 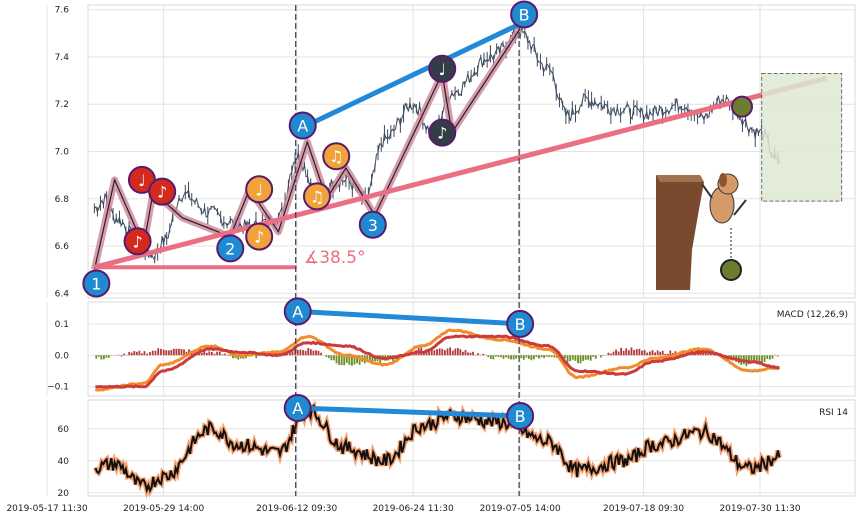 What do you see at coordinates (317, 196) in the screenshot?
I see `note-orange-3-label: ♫` at bounding box center [317, 196].